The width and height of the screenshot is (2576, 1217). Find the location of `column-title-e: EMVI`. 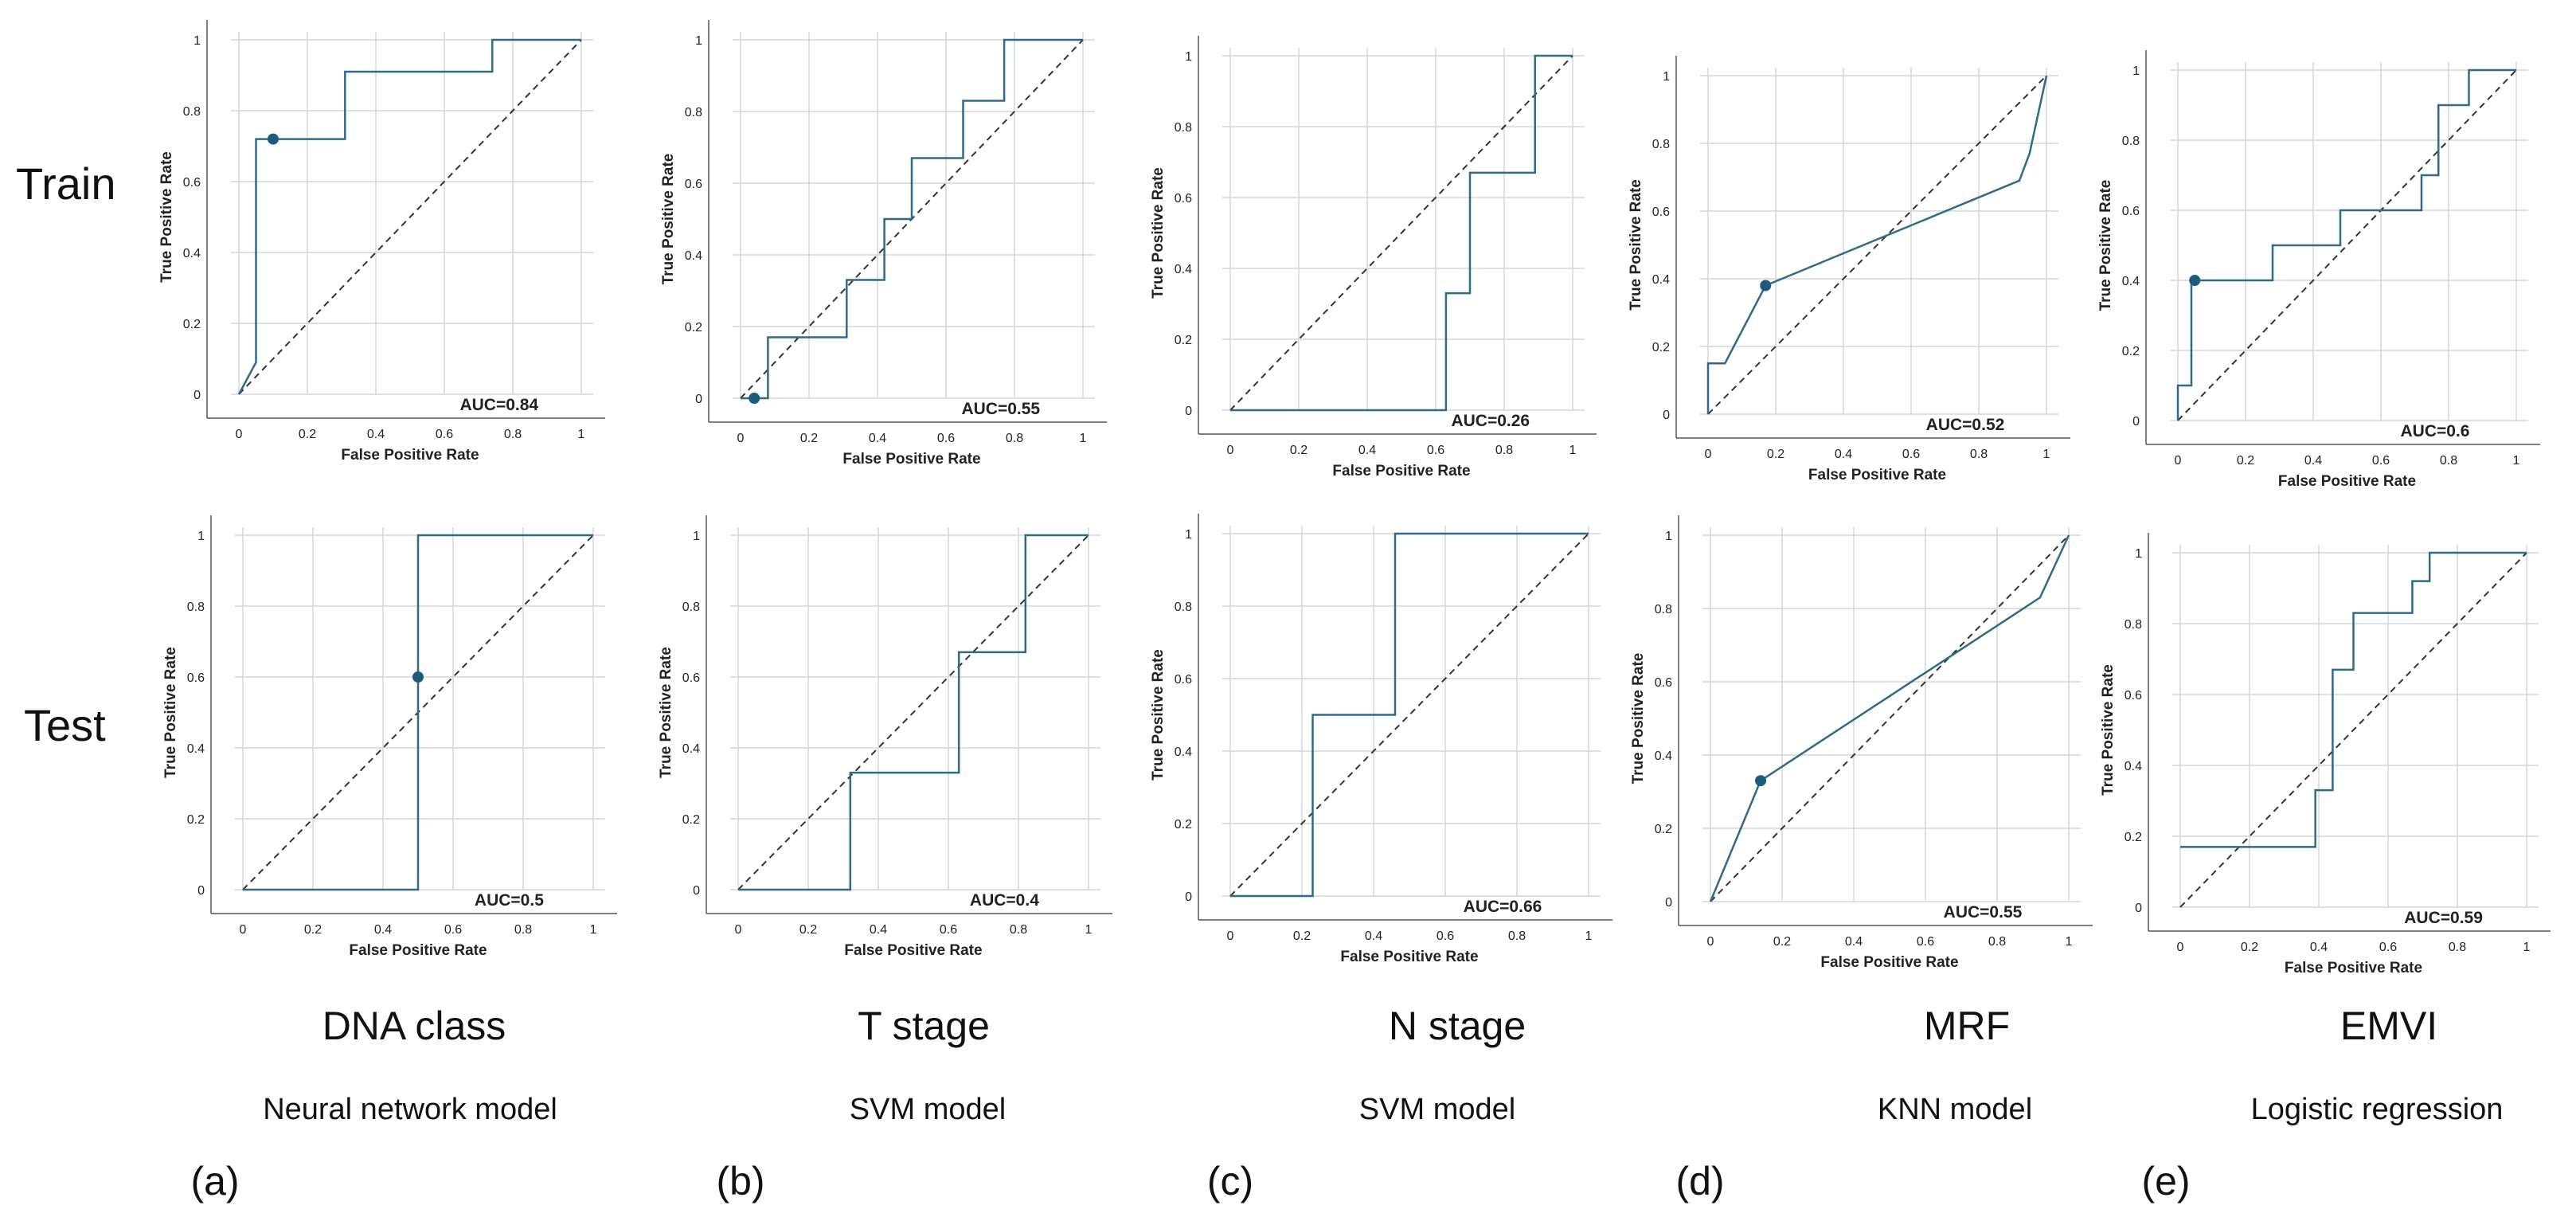

column-title-e: EMVI is located at coordinates (2389, 1026).